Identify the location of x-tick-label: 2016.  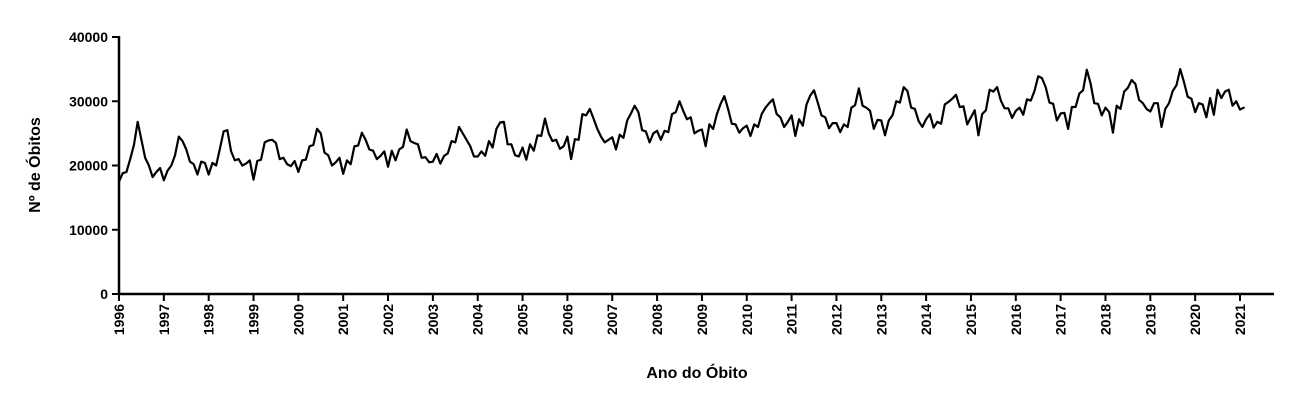
(1016, 319).